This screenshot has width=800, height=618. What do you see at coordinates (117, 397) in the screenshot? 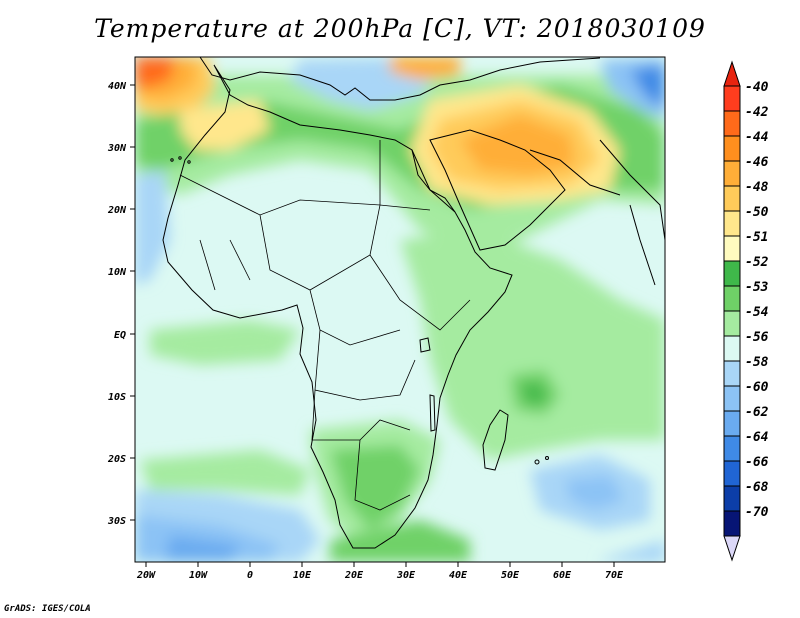
I see `lat-label: 10S` at bounding box center [117, 397].